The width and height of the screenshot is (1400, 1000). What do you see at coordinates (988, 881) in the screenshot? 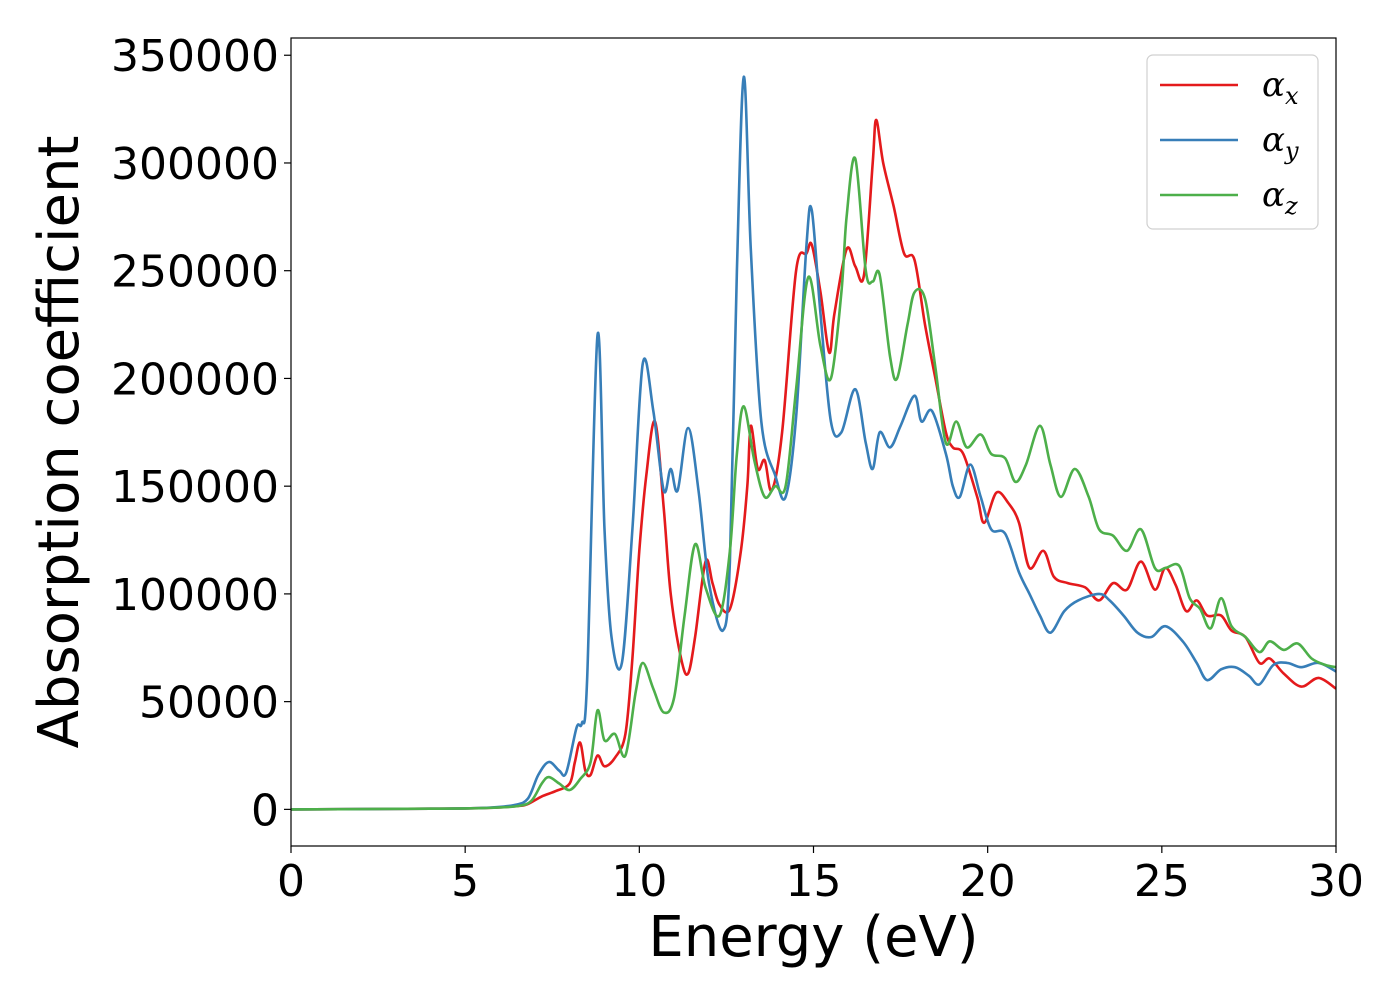
I see `x-tick-label: 20` at bounding box center [988, 881].